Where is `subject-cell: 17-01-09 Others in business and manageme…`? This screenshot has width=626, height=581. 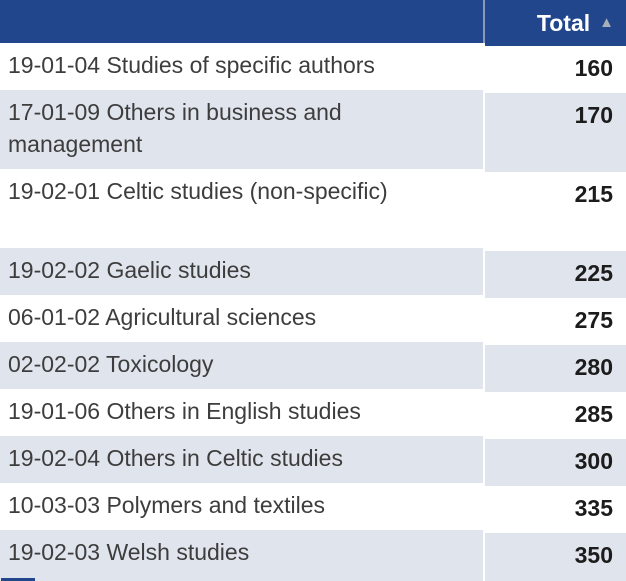 subject-cell: 17-01-09 Others in business and manageme… is located at coordinates (241, 129).